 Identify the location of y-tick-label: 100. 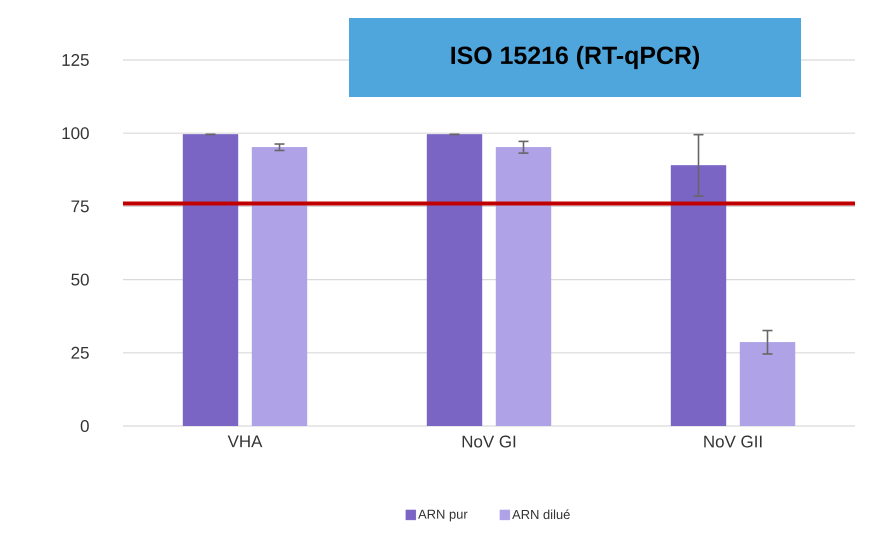
(75, 133).